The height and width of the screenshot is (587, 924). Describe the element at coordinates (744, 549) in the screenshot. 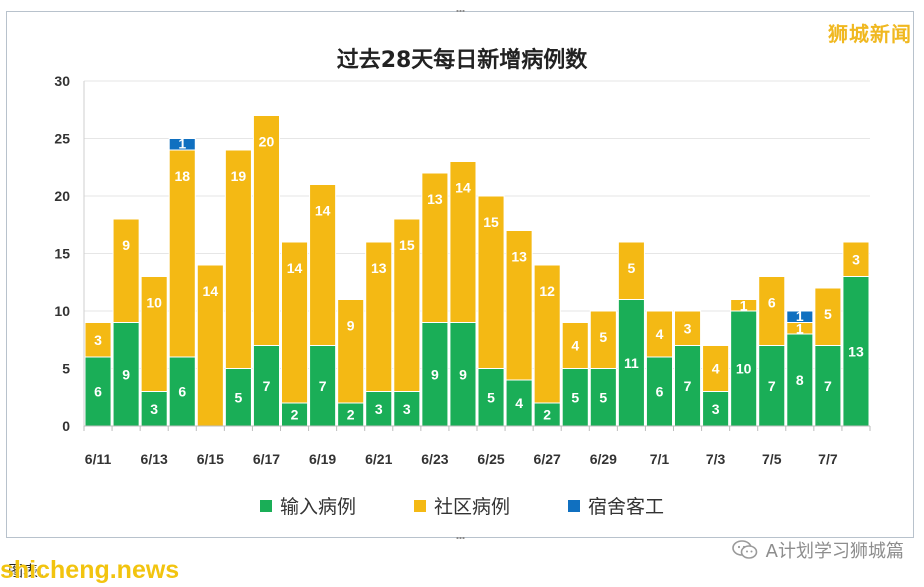

I see `wechat-icon` at that location.